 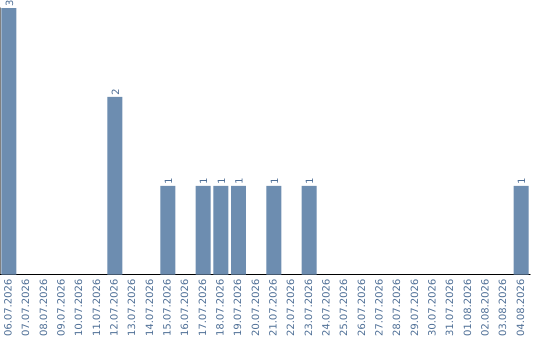 I want to click on x-tick-label: 21.07.2026, so click(x=274, y=307).